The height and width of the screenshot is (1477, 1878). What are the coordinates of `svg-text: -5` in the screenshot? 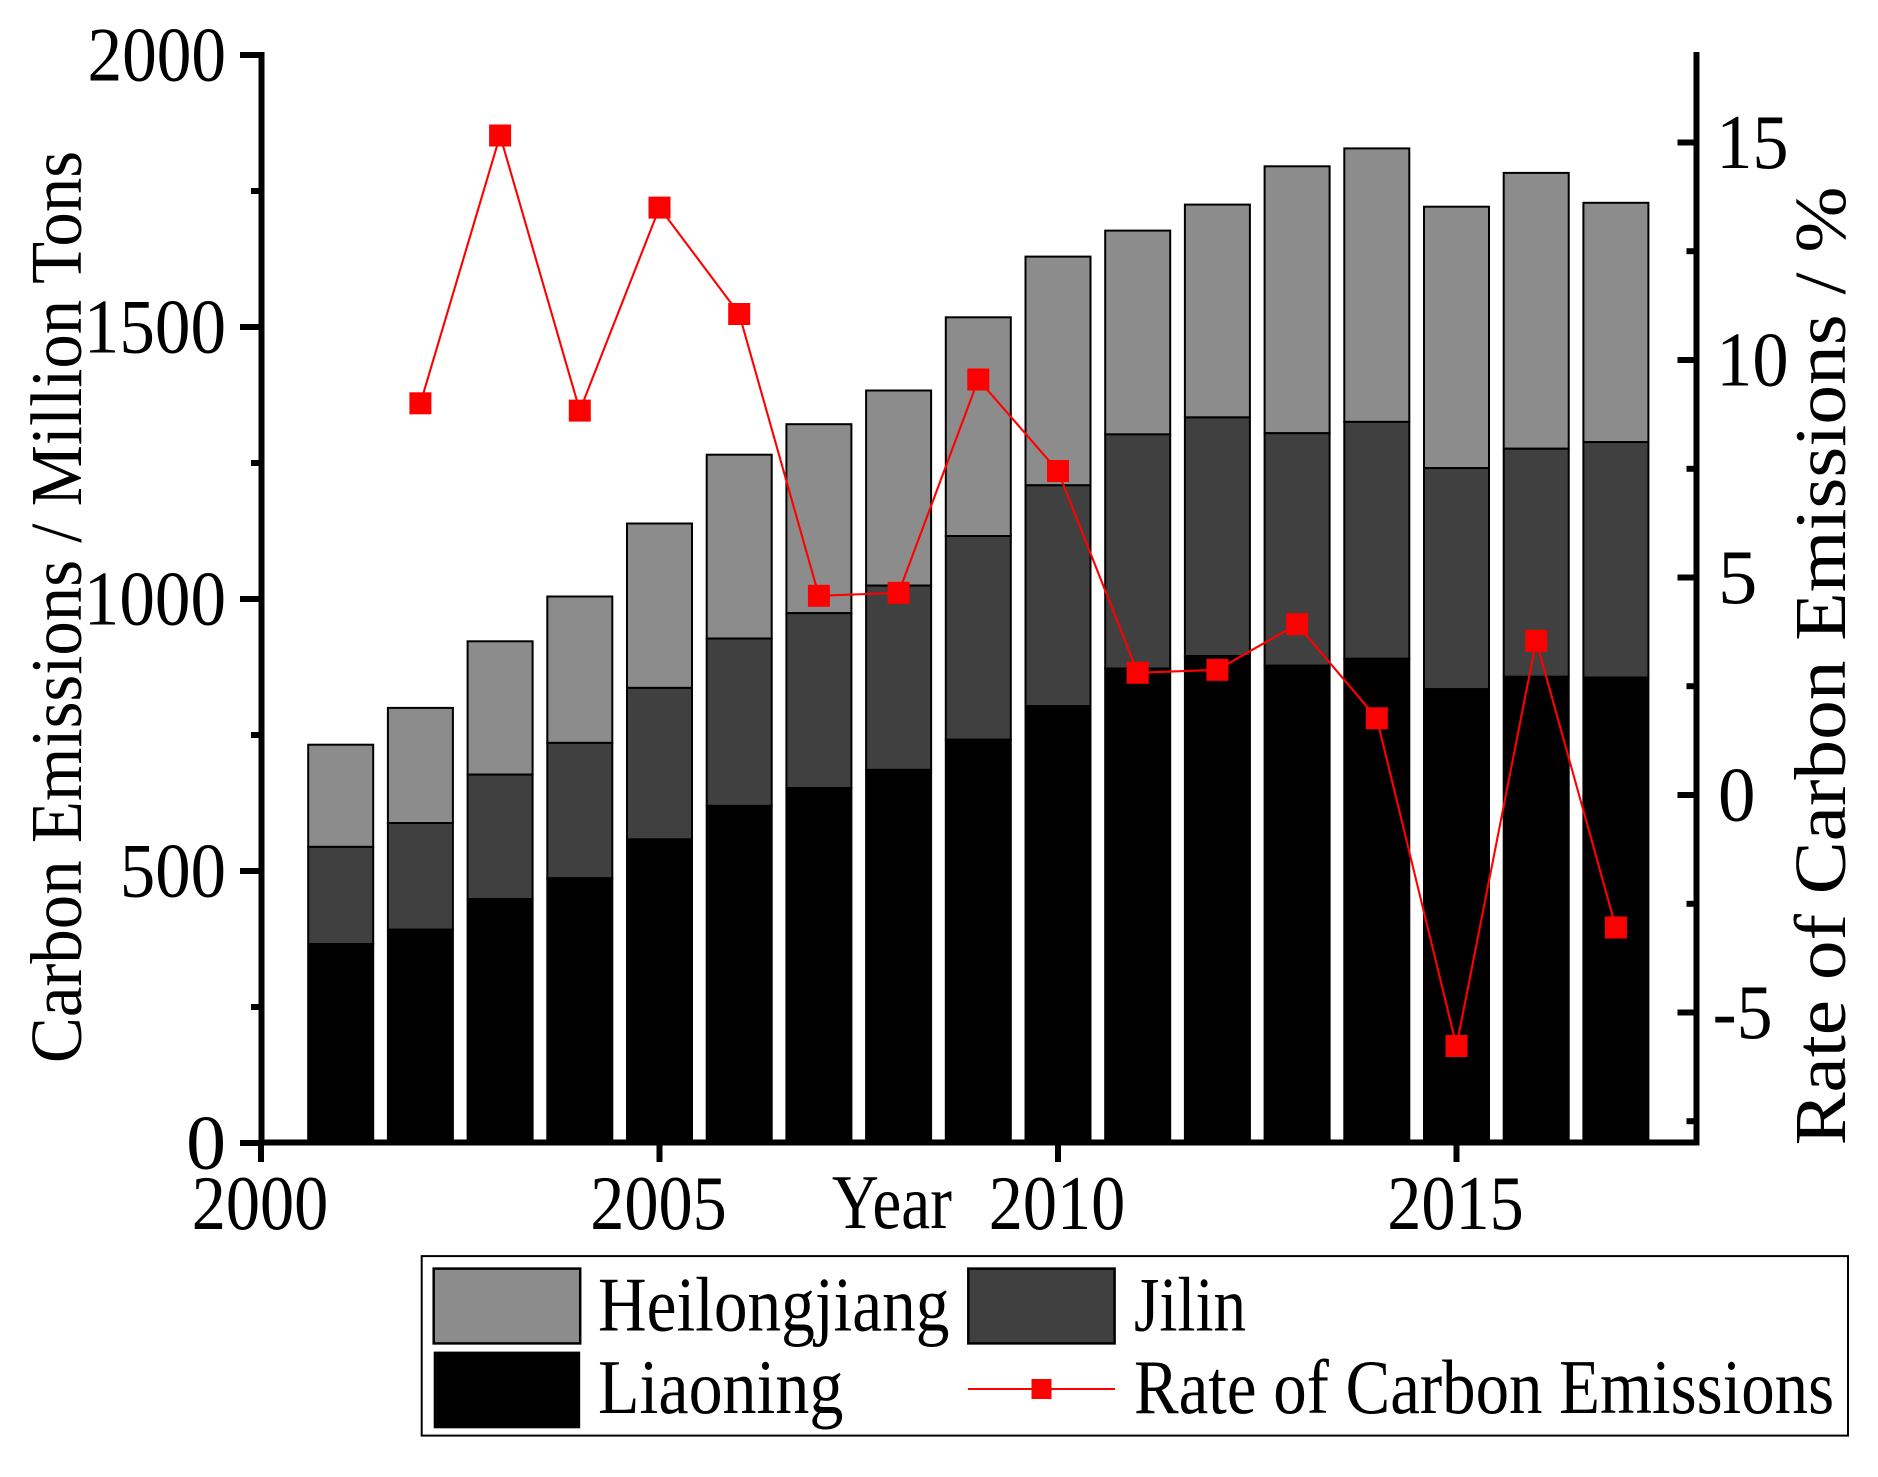 It's located at (1743, 1012).